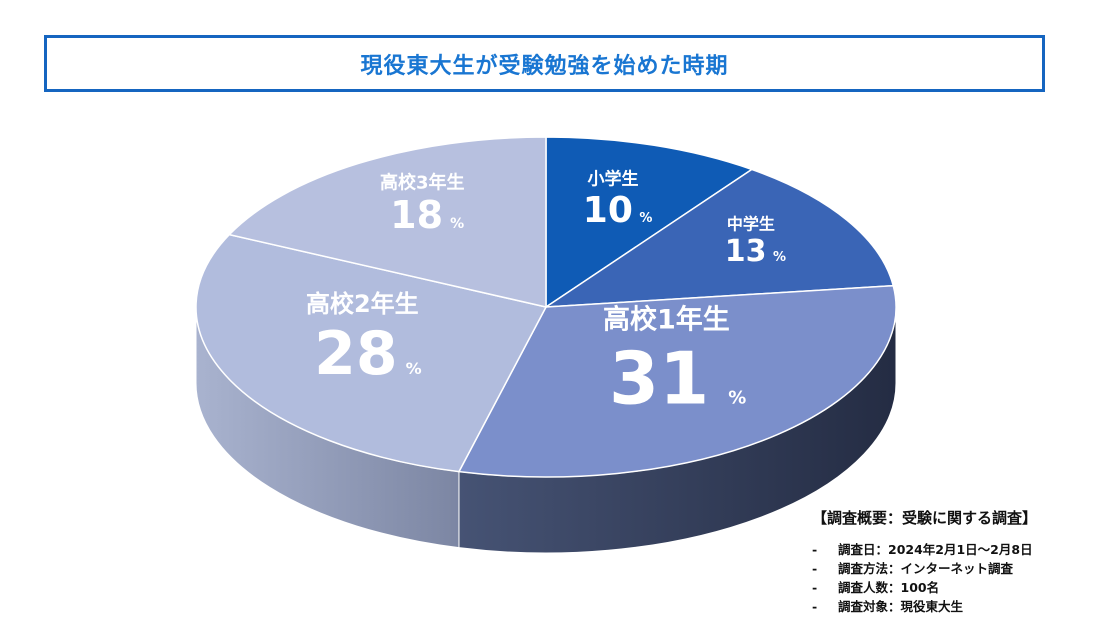  Describe the element at coordinates (608, 210) in the screenshot. I see `slice-value: 10` at that location.